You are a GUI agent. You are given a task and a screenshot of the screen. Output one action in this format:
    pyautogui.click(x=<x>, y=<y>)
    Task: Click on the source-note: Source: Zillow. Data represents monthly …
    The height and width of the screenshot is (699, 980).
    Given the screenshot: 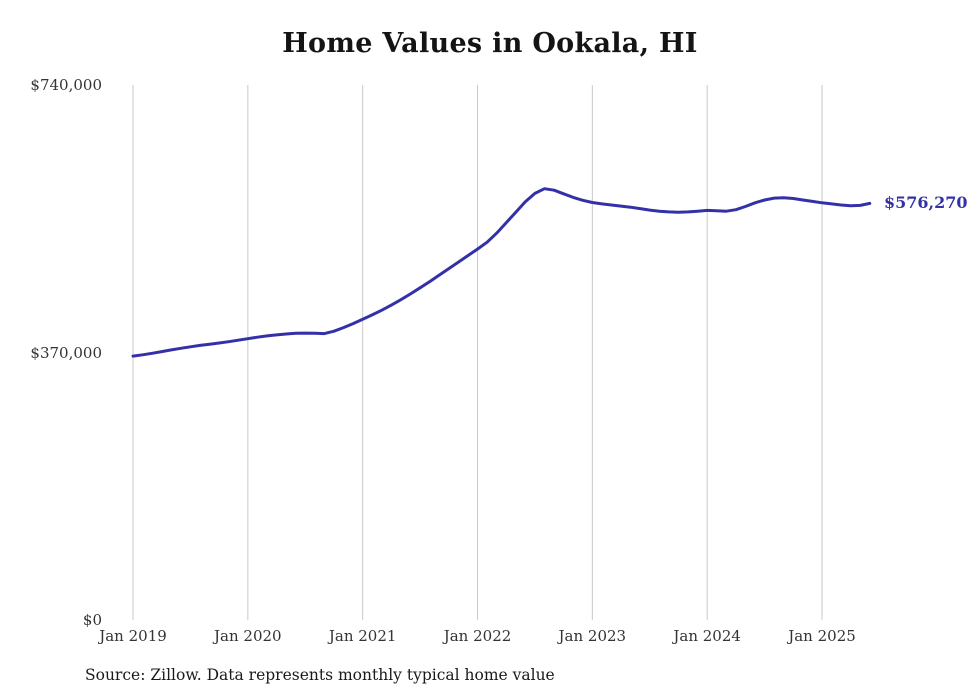 What is the action you would take?
    pyautogui.click(x=320, y=675)
    